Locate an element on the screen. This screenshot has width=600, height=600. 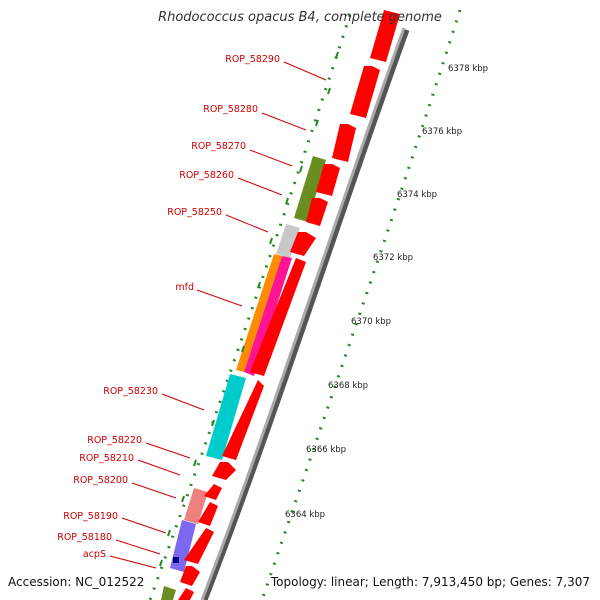
feature-magenta is located at coordinates (268, 316).